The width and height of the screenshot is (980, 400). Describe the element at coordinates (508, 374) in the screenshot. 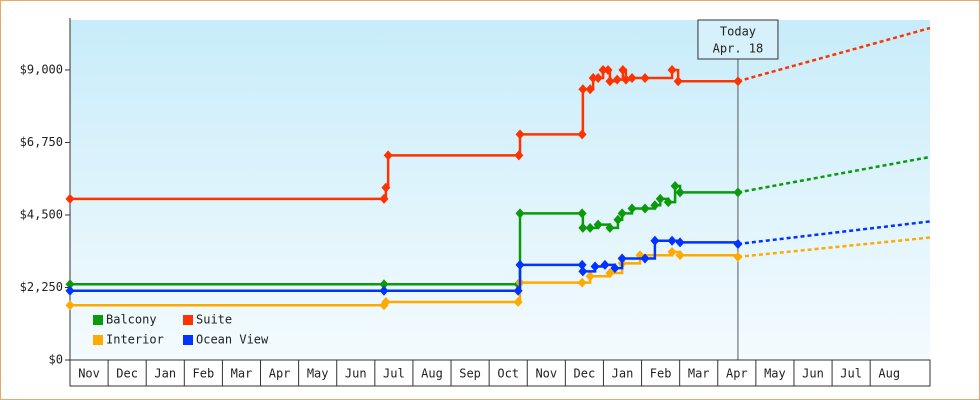

I see `x-tick-label: Oct` at that location.